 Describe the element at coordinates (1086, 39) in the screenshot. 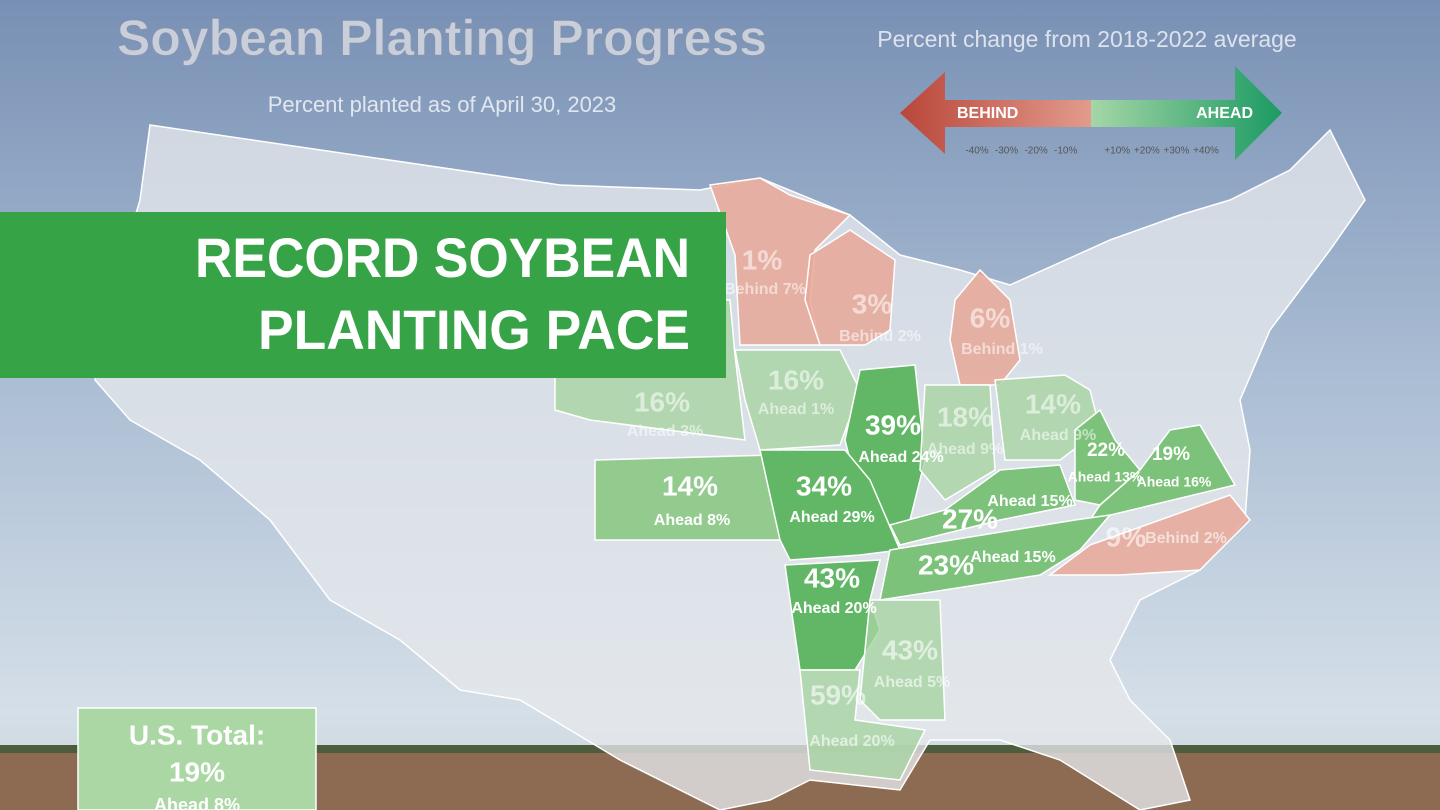

I see `legend-title: Percent change from 2018-2022 average` at that location.